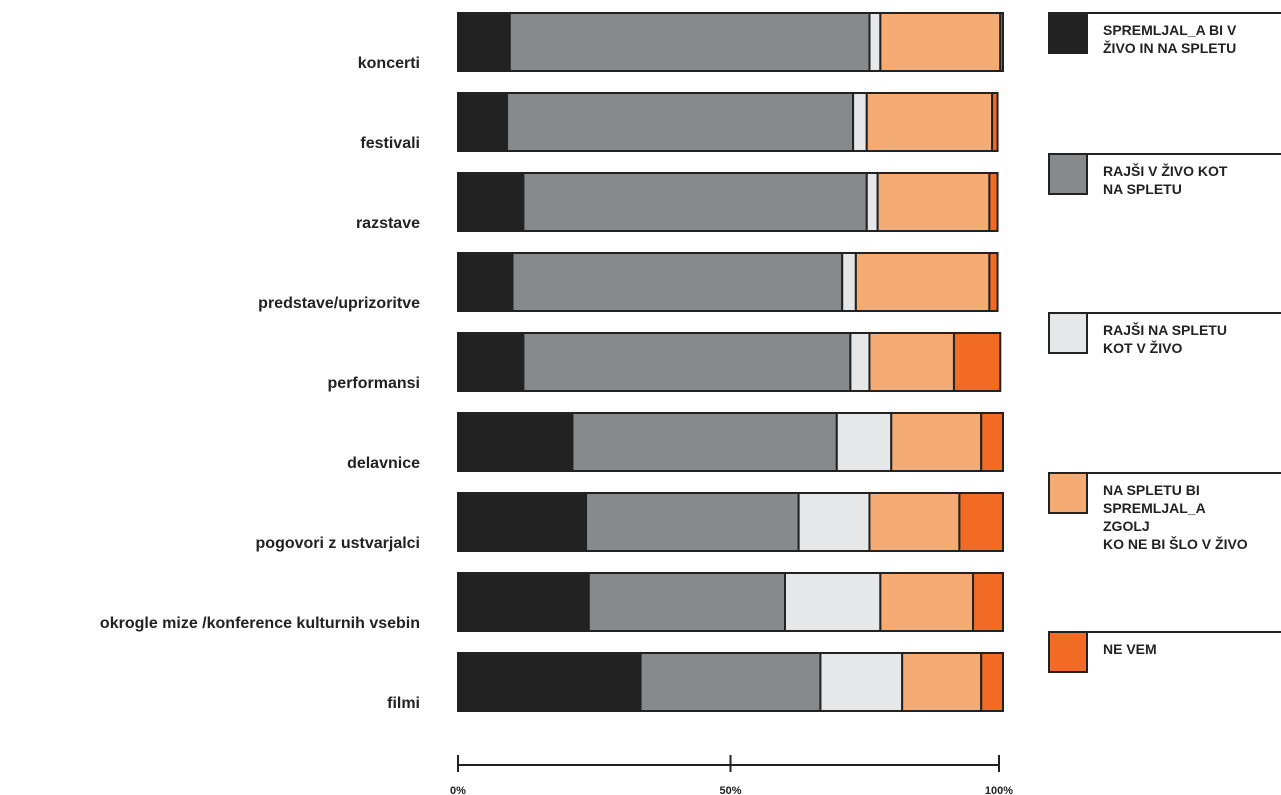 The image size is (1281, 795). Describe the element at coordinates (730, 790) in the screenshot. I see `x-tick-label: 50%` at that location.